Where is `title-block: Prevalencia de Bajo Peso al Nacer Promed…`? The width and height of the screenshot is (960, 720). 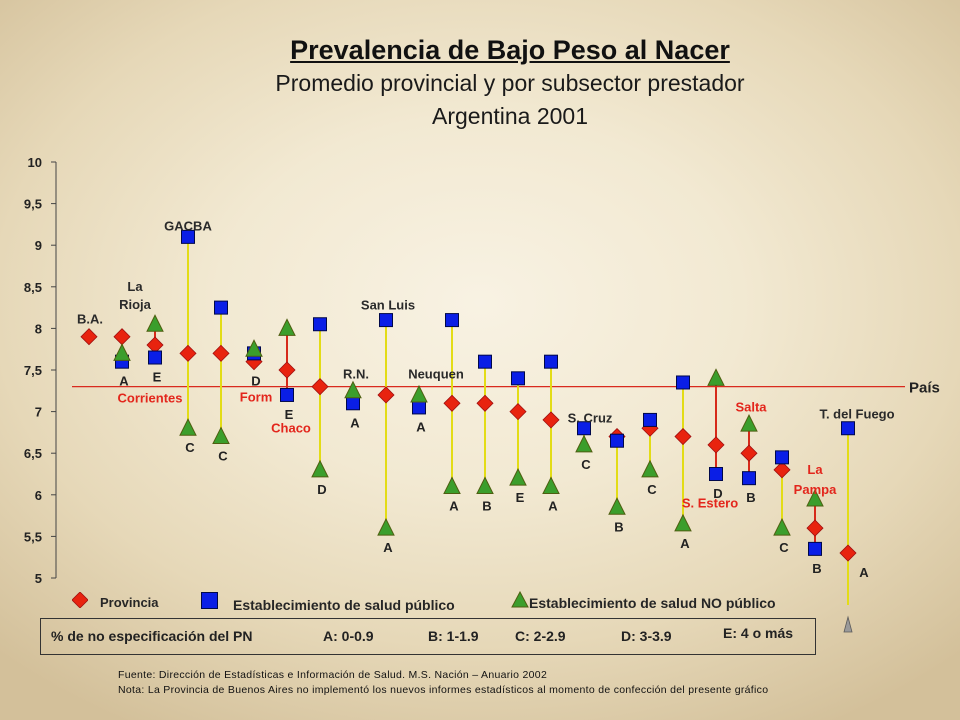
title-block: Prevalencia de Bajo Peso al Nacer Promed… is located at coordinates (510, 83).